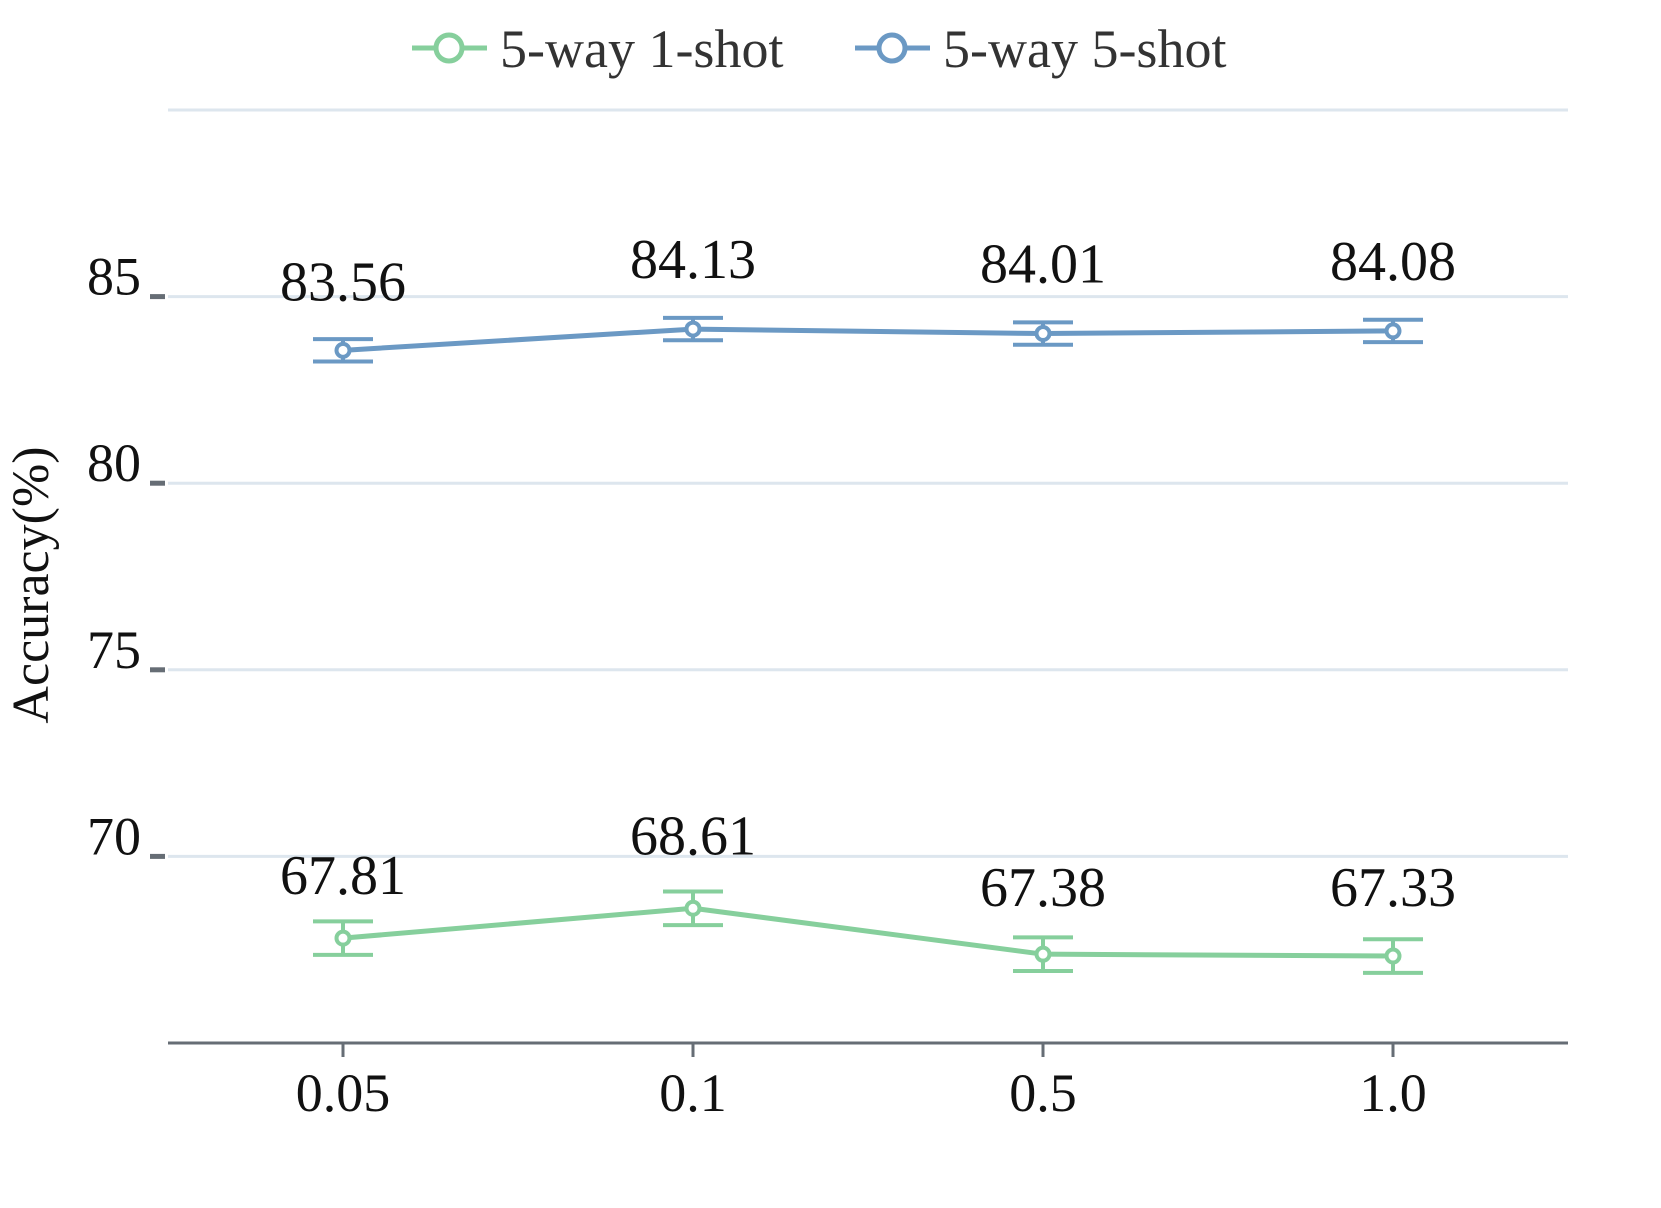 This screenshot has height=1208, width=1661. I want to click on y-axis-label: Accuracy(%), so click(31, 584).